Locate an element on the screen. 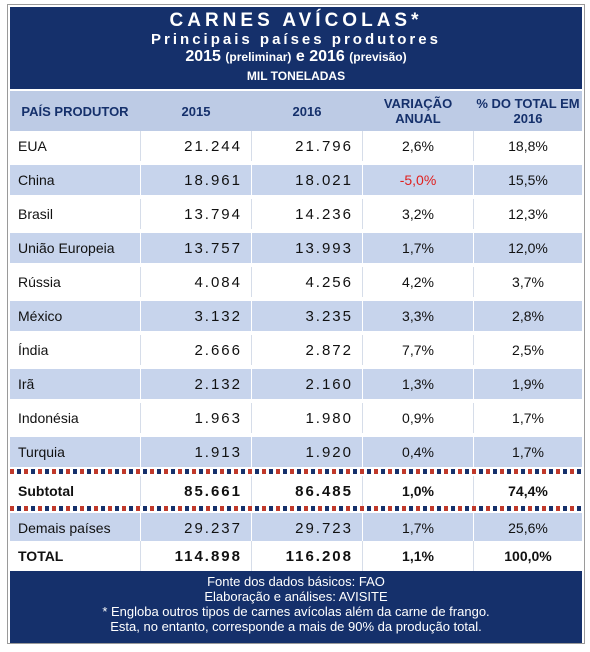  table-row: União Europeia 13.757 13.993 1,7% 12,0% is located at coordinates (296, 248).